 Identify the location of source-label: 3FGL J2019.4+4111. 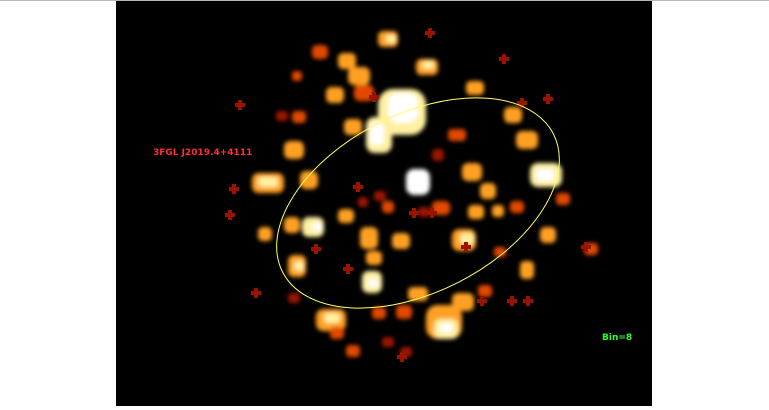
(203, 153).